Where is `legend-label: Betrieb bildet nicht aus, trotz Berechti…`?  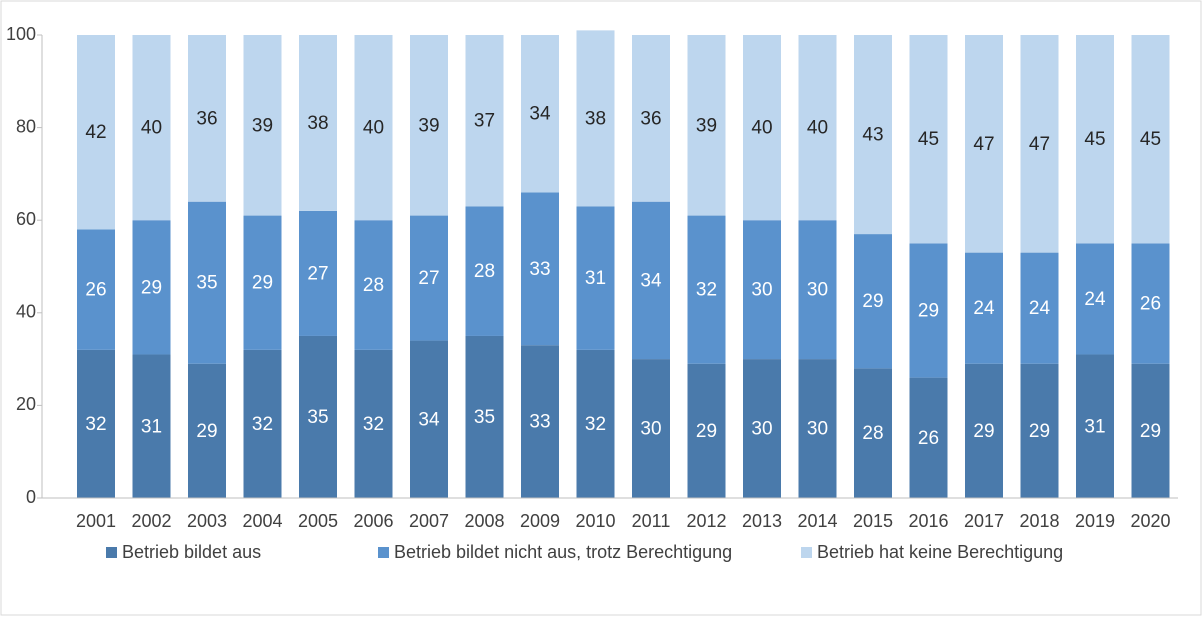 legend-label: Betrieb bildet nicht aus, trotz Berechti… is located at coordinates (563, 552).